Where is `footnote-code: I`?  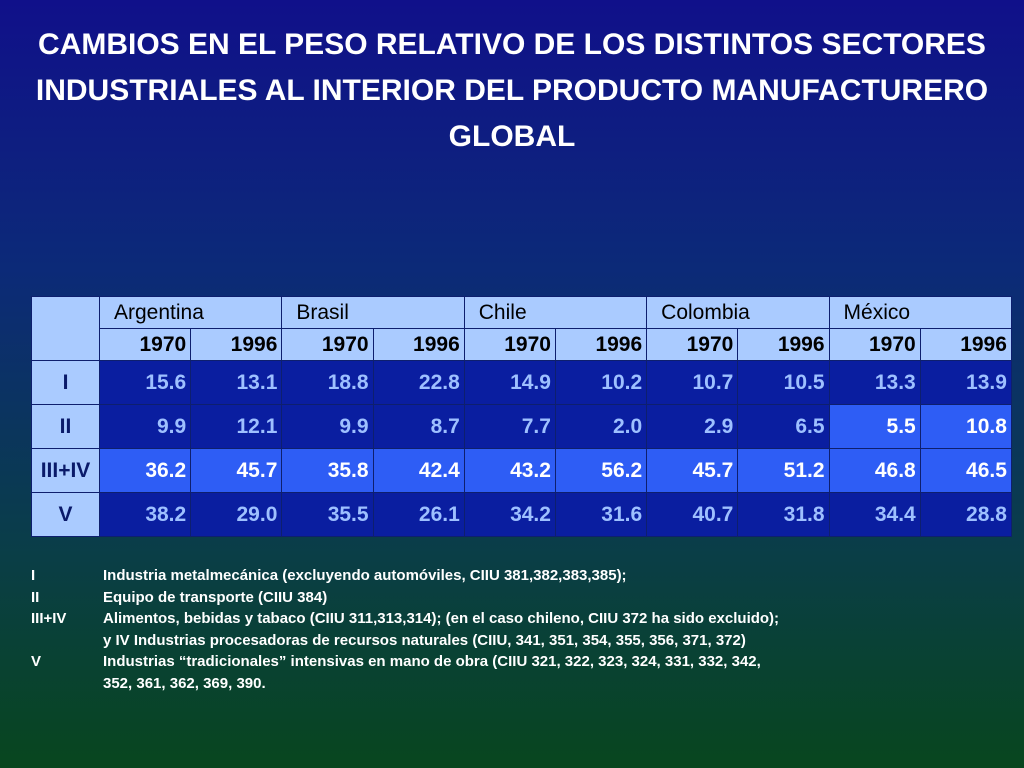
footnote-code: I is located at coordinates (33, 575).